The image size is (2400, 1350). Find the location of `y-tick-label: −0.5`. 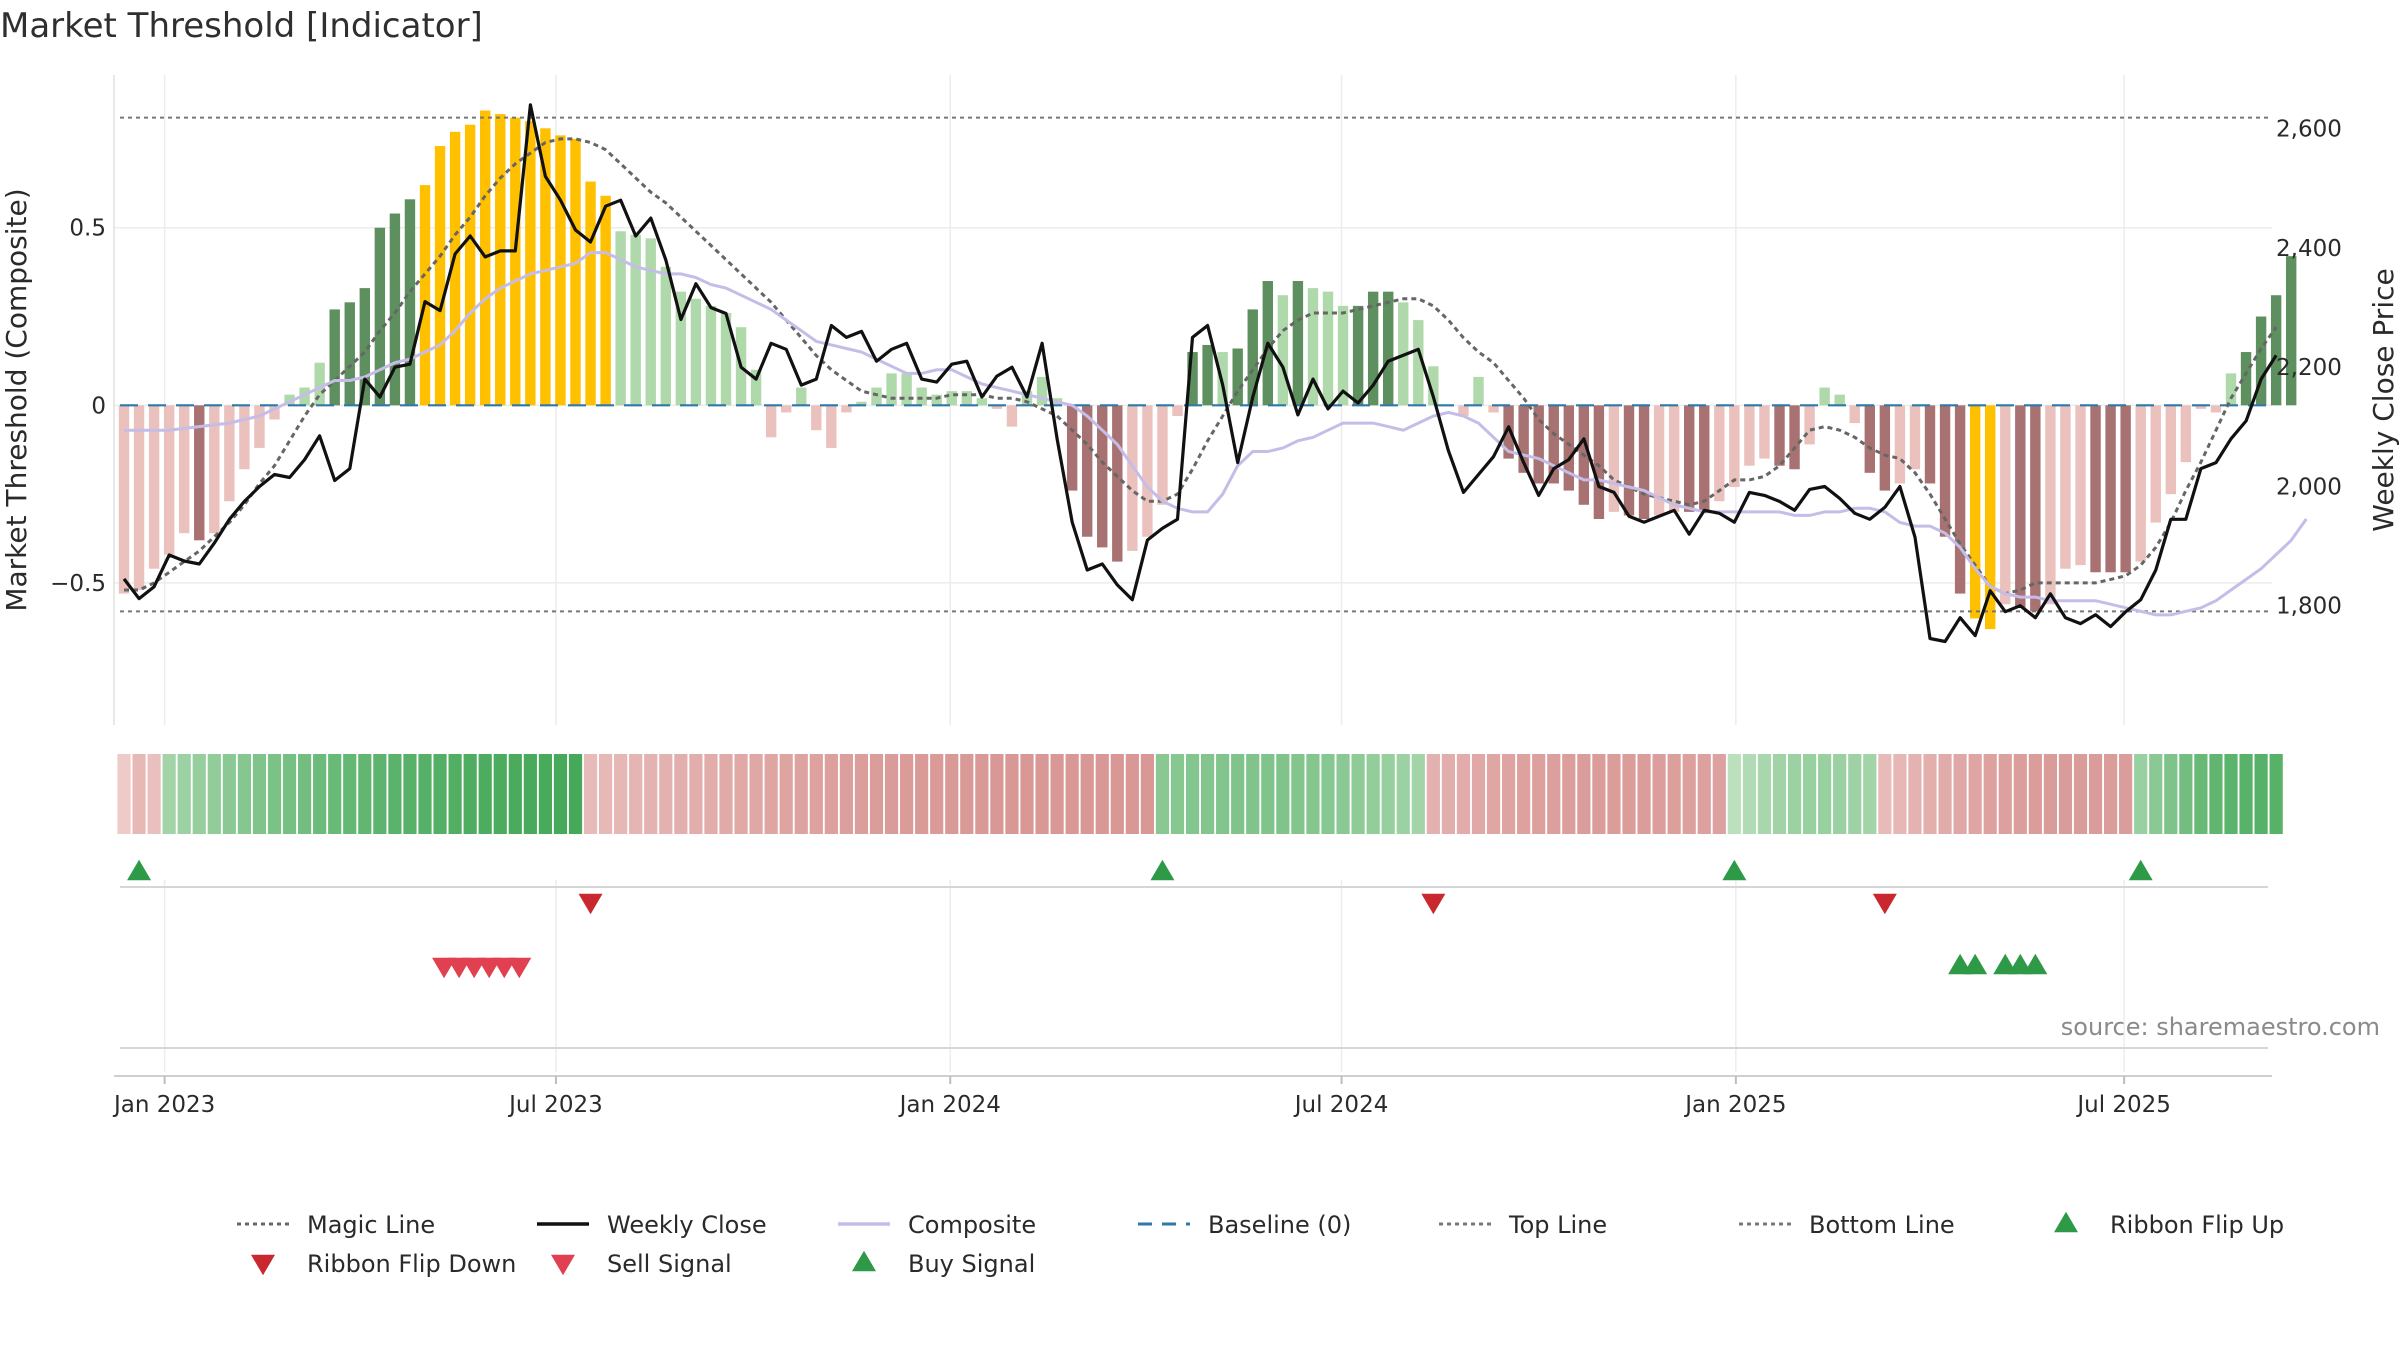

y-tick-label: −0.5 is located at coordinates (78, 584).